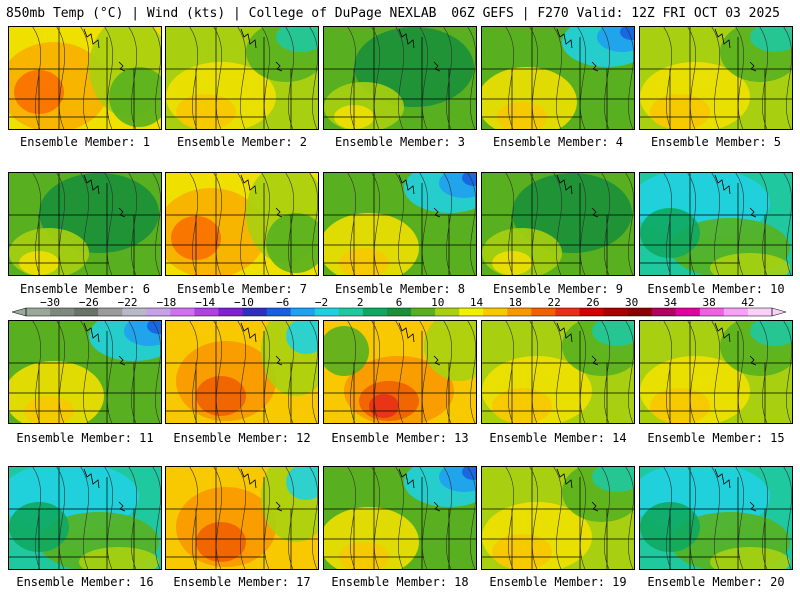  What do you see at coordinates (242, 582) in the screenshot?
I see `ensemble-member-label: Ensemble Member: 17` at bounding box center [242, 582].